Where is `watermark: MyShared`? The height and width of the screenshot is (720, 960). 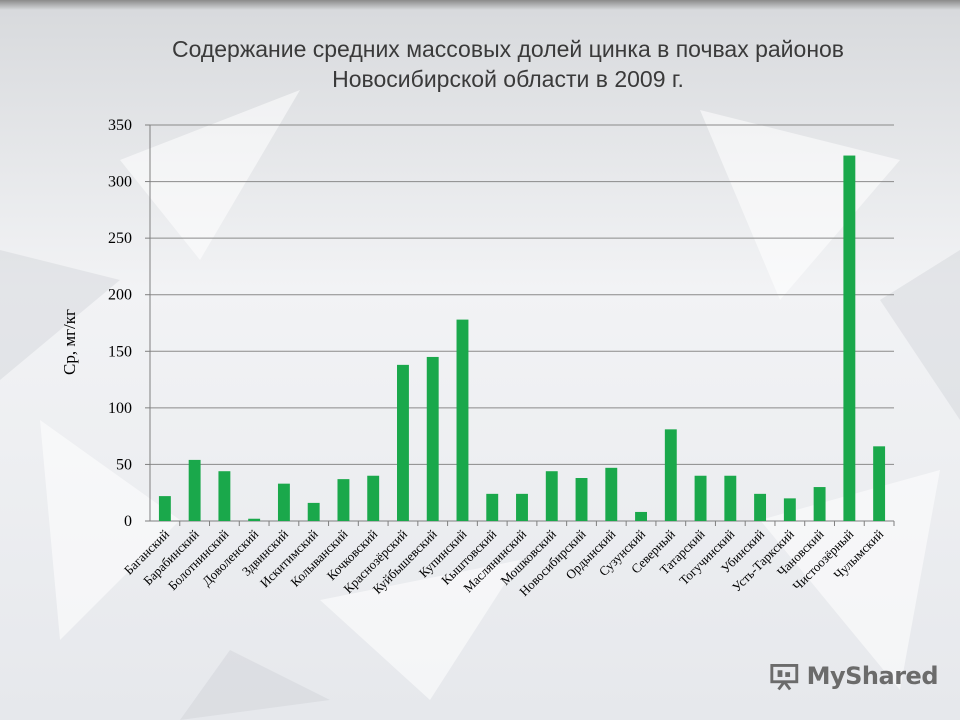
watermark: MyShared is located at coordinates (853, 676).